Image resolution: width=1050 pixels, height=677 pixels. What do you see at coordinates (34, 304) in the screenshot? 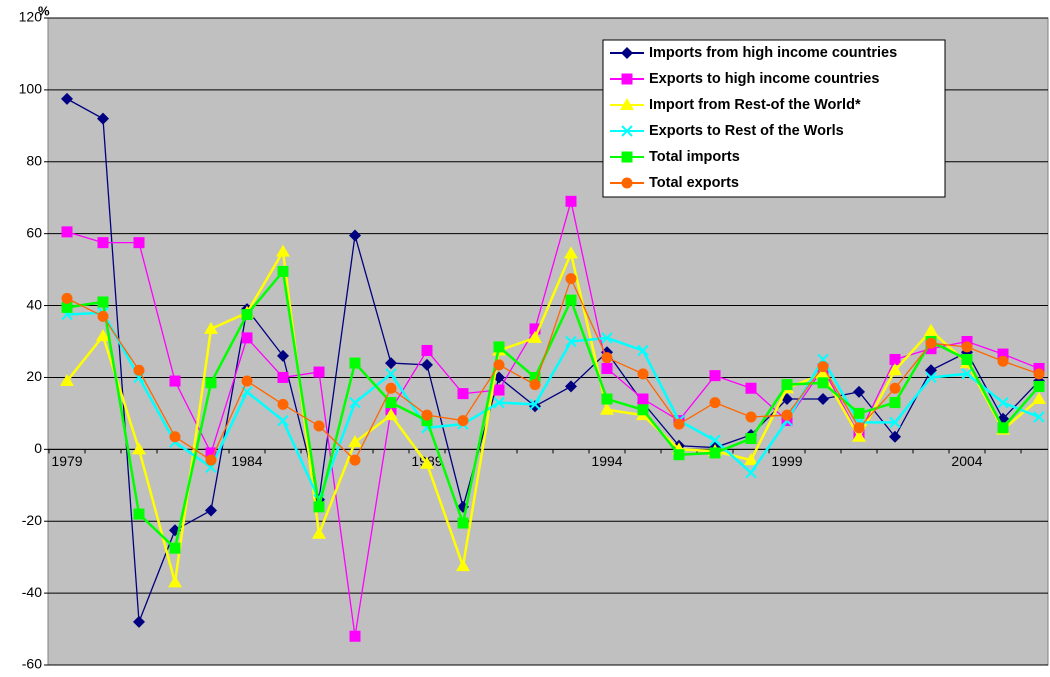
I see `y-tick-label: 40` at bounding box center [34, 304].